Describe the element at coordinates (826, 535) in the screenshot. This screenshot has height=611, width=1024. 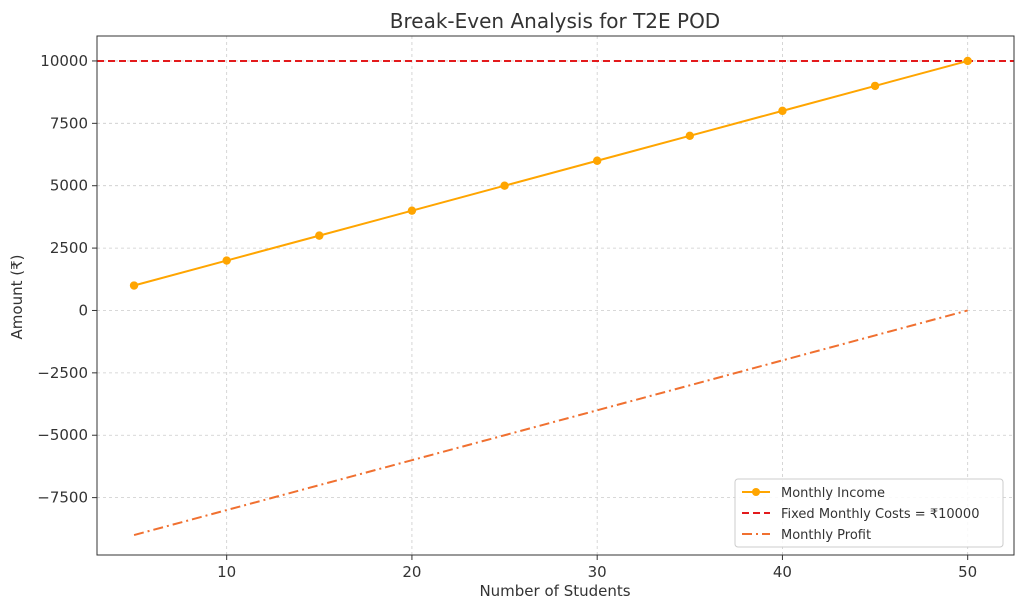
I see `legend-label: Monthly Profit` at that location.